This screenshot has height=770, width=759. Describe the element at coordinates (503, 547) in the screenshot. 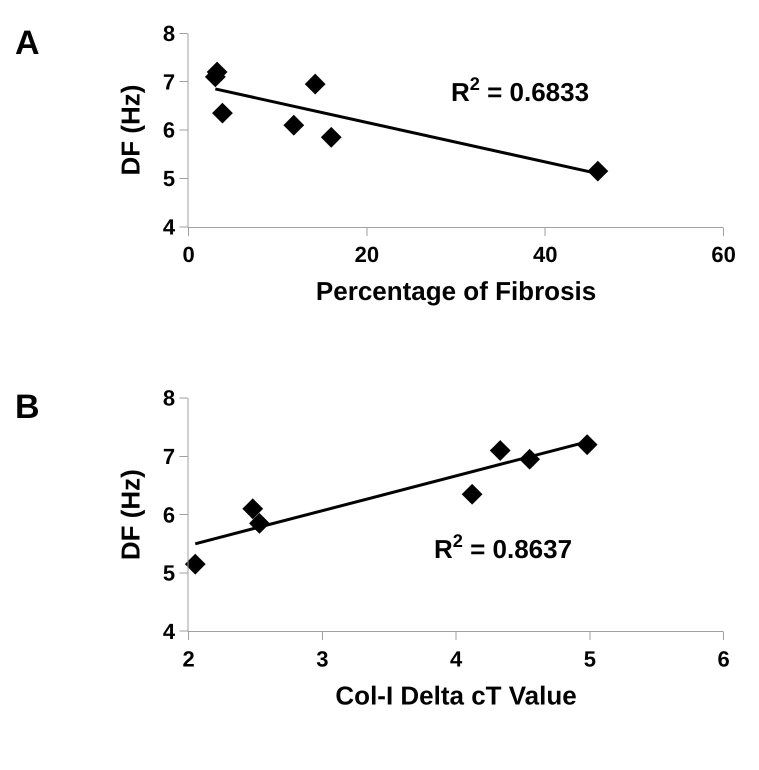

I see `annotation: R$^{2}$ = 0.8637` at that location.